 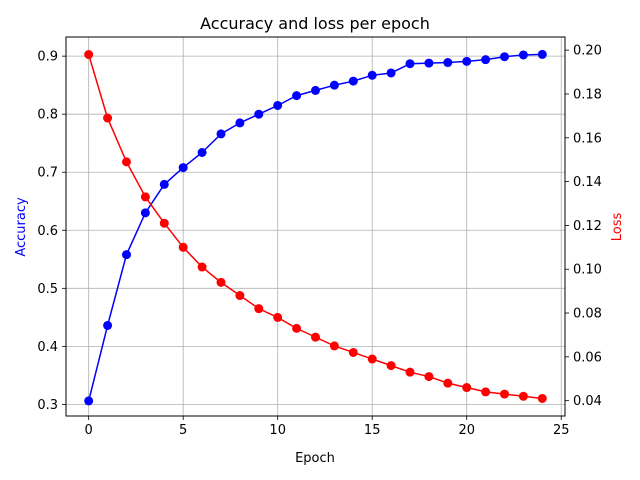 I want to click on right-axis-label: Loss, so click(x=617, y=227).